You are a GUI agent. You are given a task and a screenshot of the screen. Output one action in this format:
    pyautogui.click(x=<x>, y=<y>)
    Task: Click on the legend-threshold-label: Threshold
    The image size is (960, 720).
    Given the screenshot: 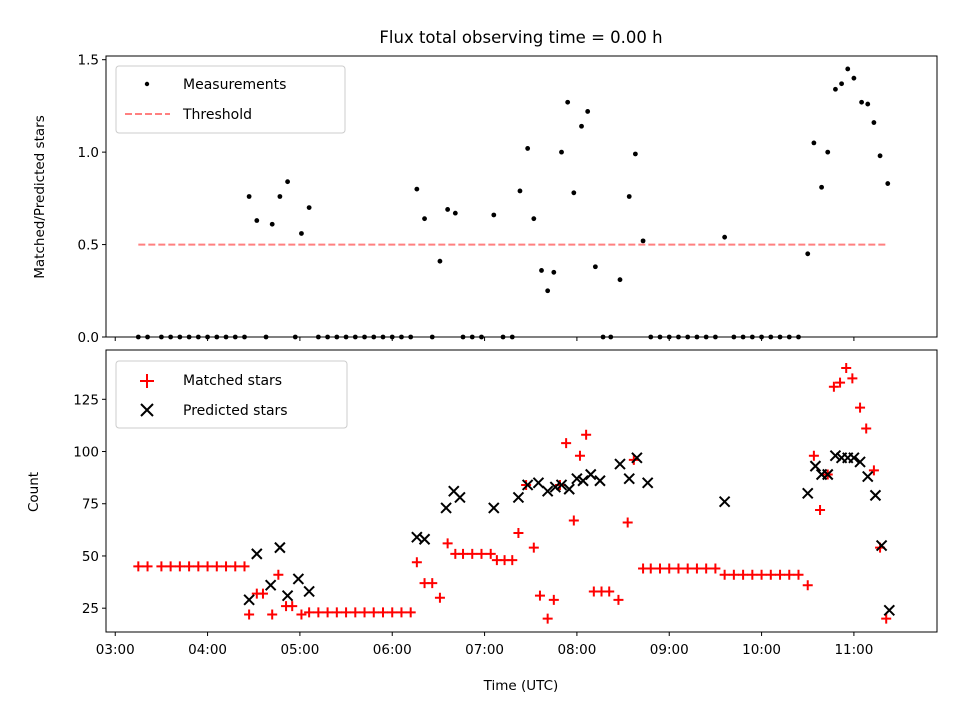 What is the action you would take?
    pyautogui.click(x=217, y=115)
    